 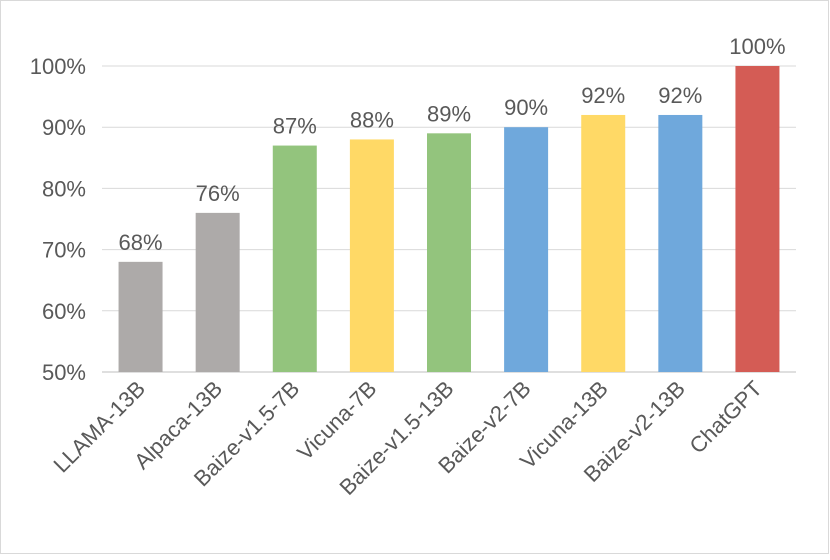 What do you see at coordinates (294, 258) in the screenshot?
I see `bar-baize-v1-5-7b` at bounding box center [294, 258].